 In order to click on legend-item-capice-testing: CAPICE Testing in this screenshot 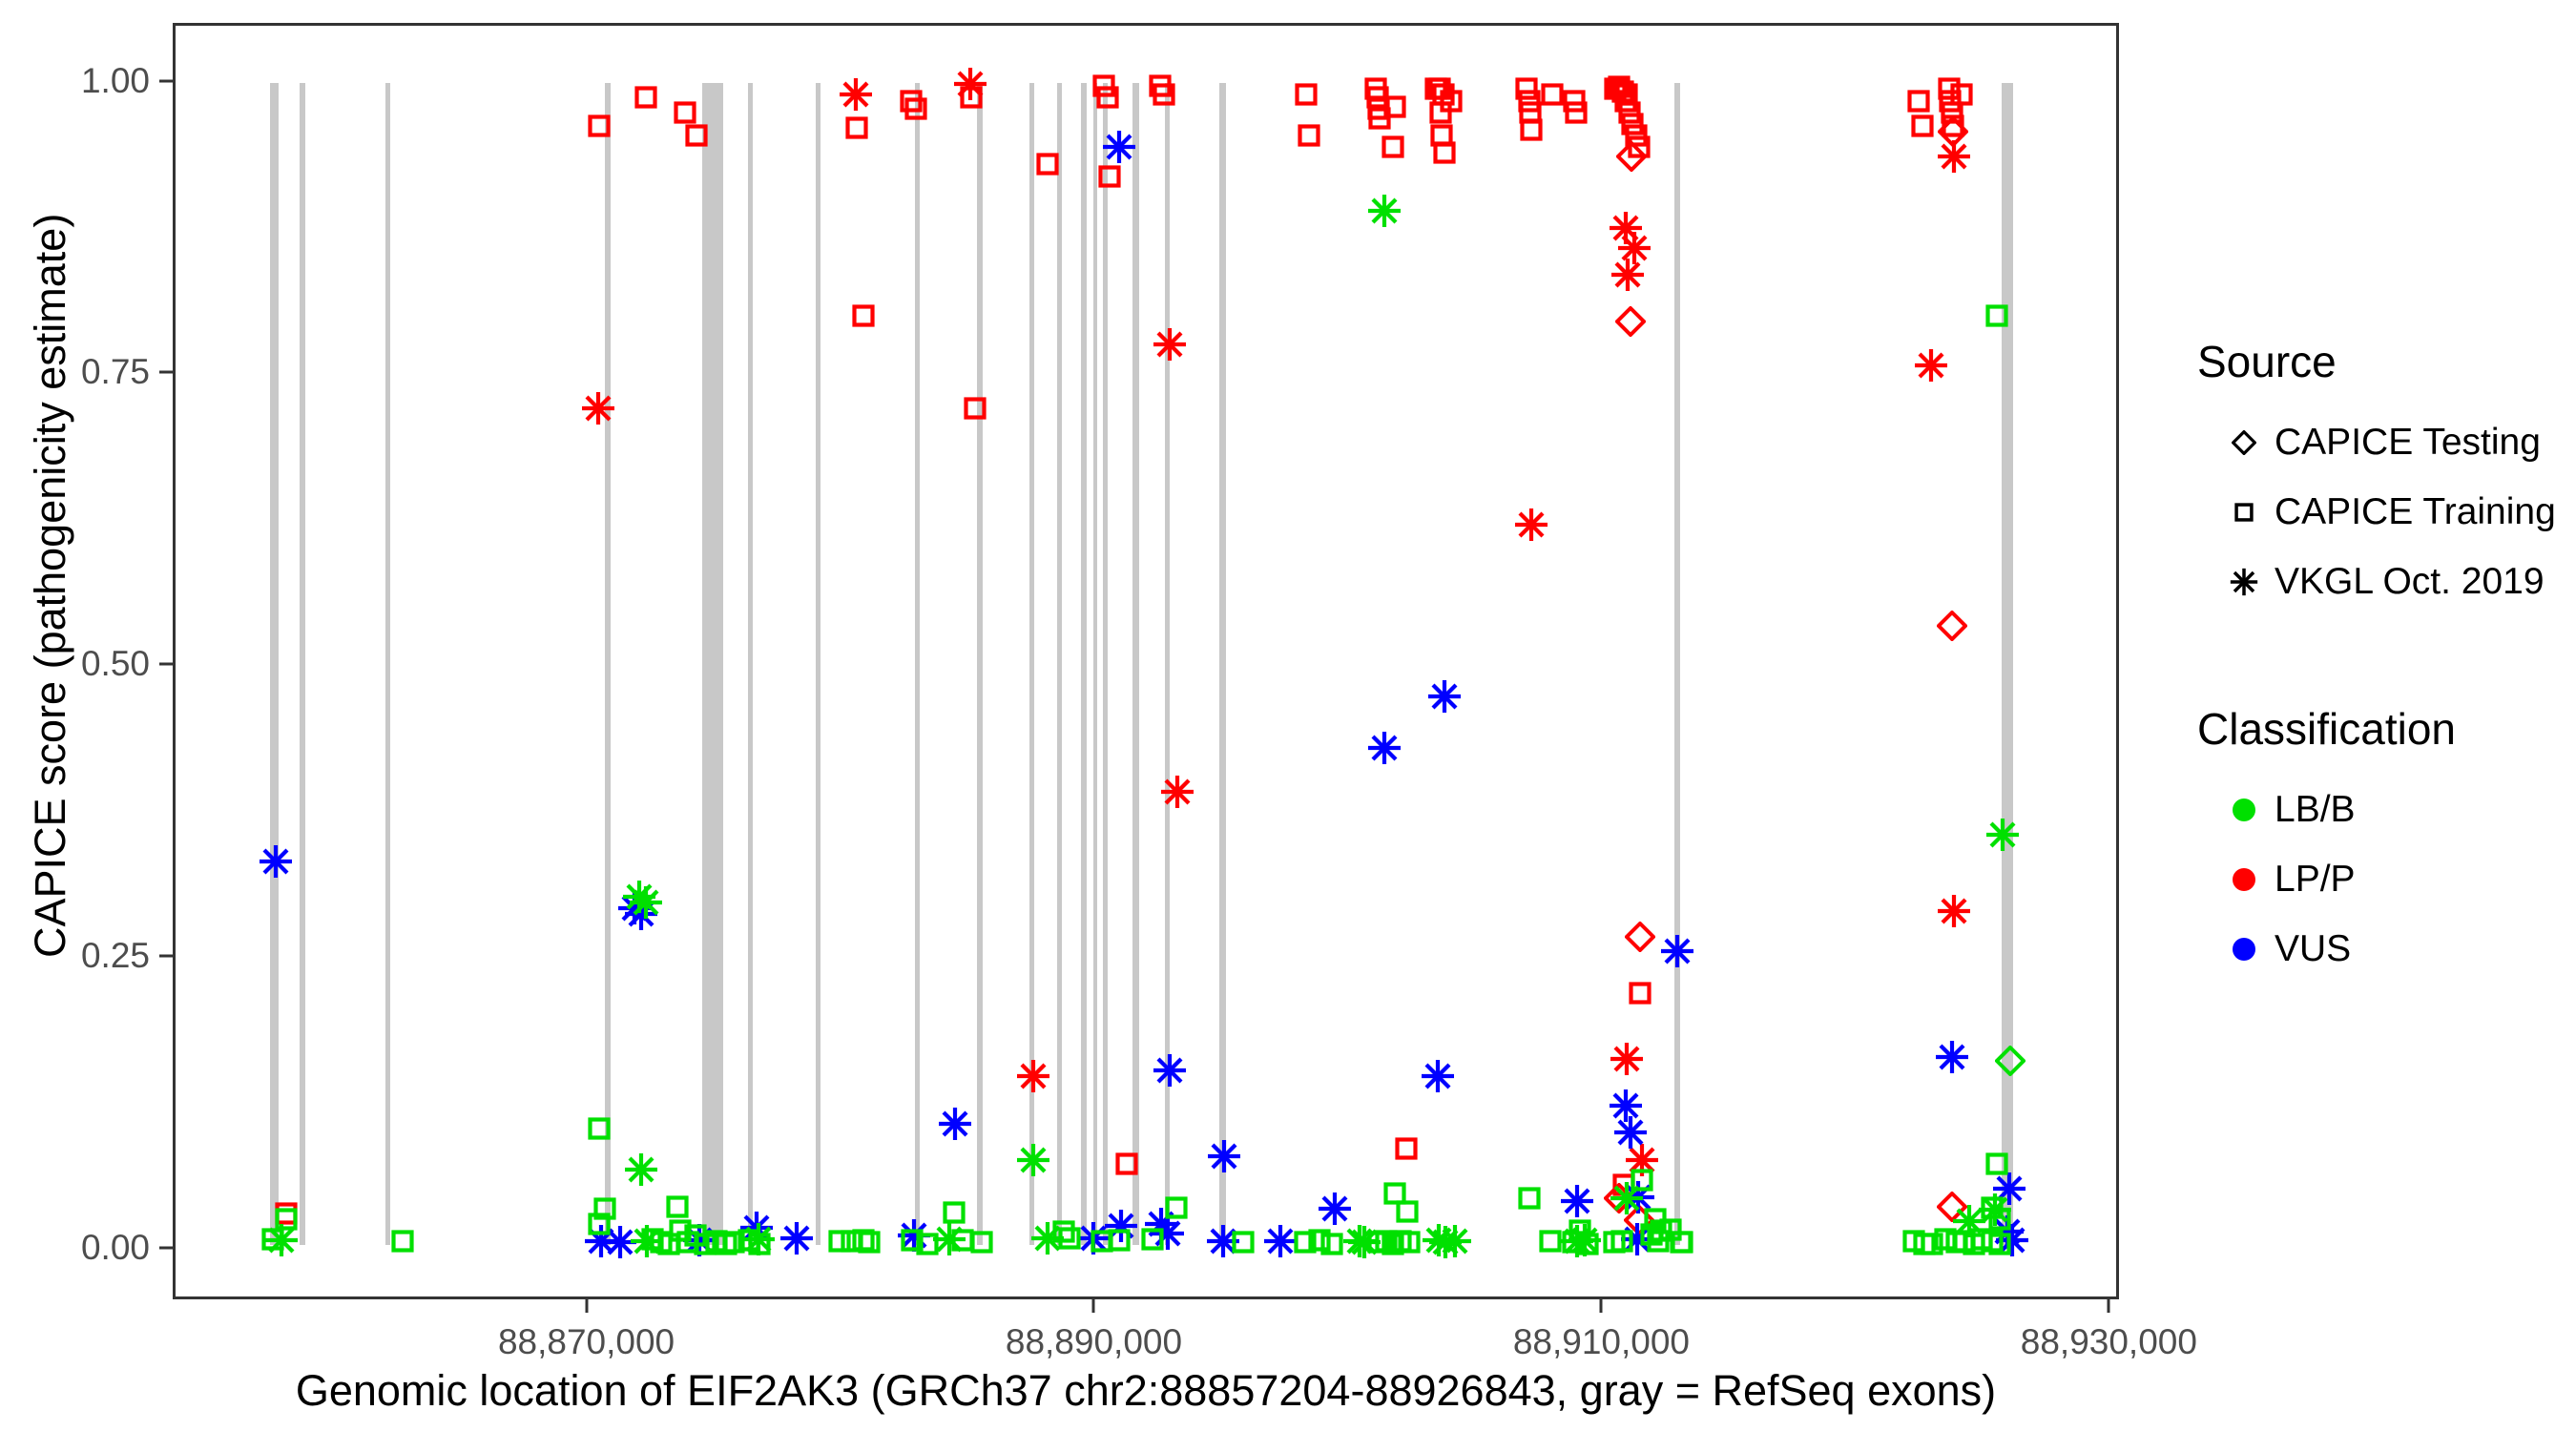, I will do `click(2377, 442)`.